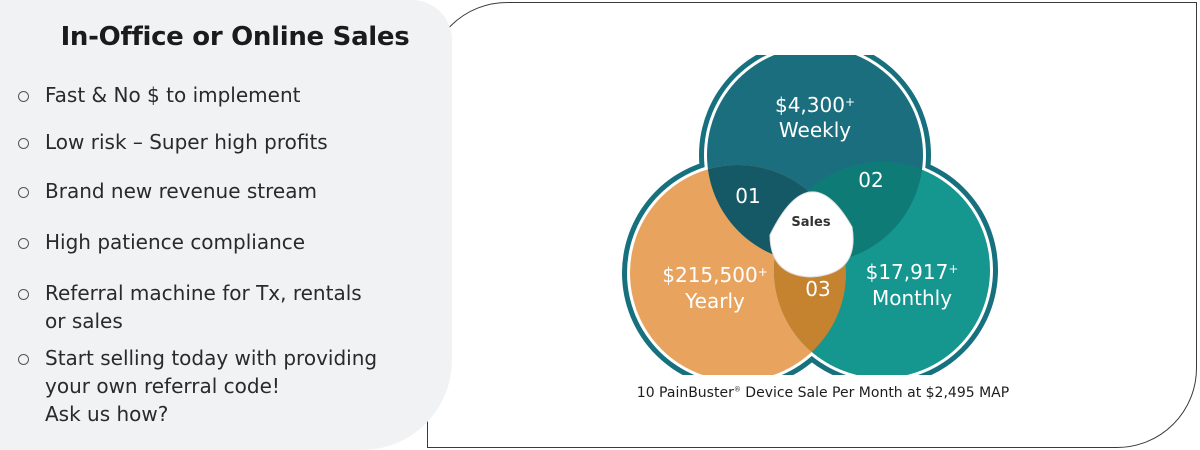  I want to click on feature-text: High patience compliance, so click(175, 242).